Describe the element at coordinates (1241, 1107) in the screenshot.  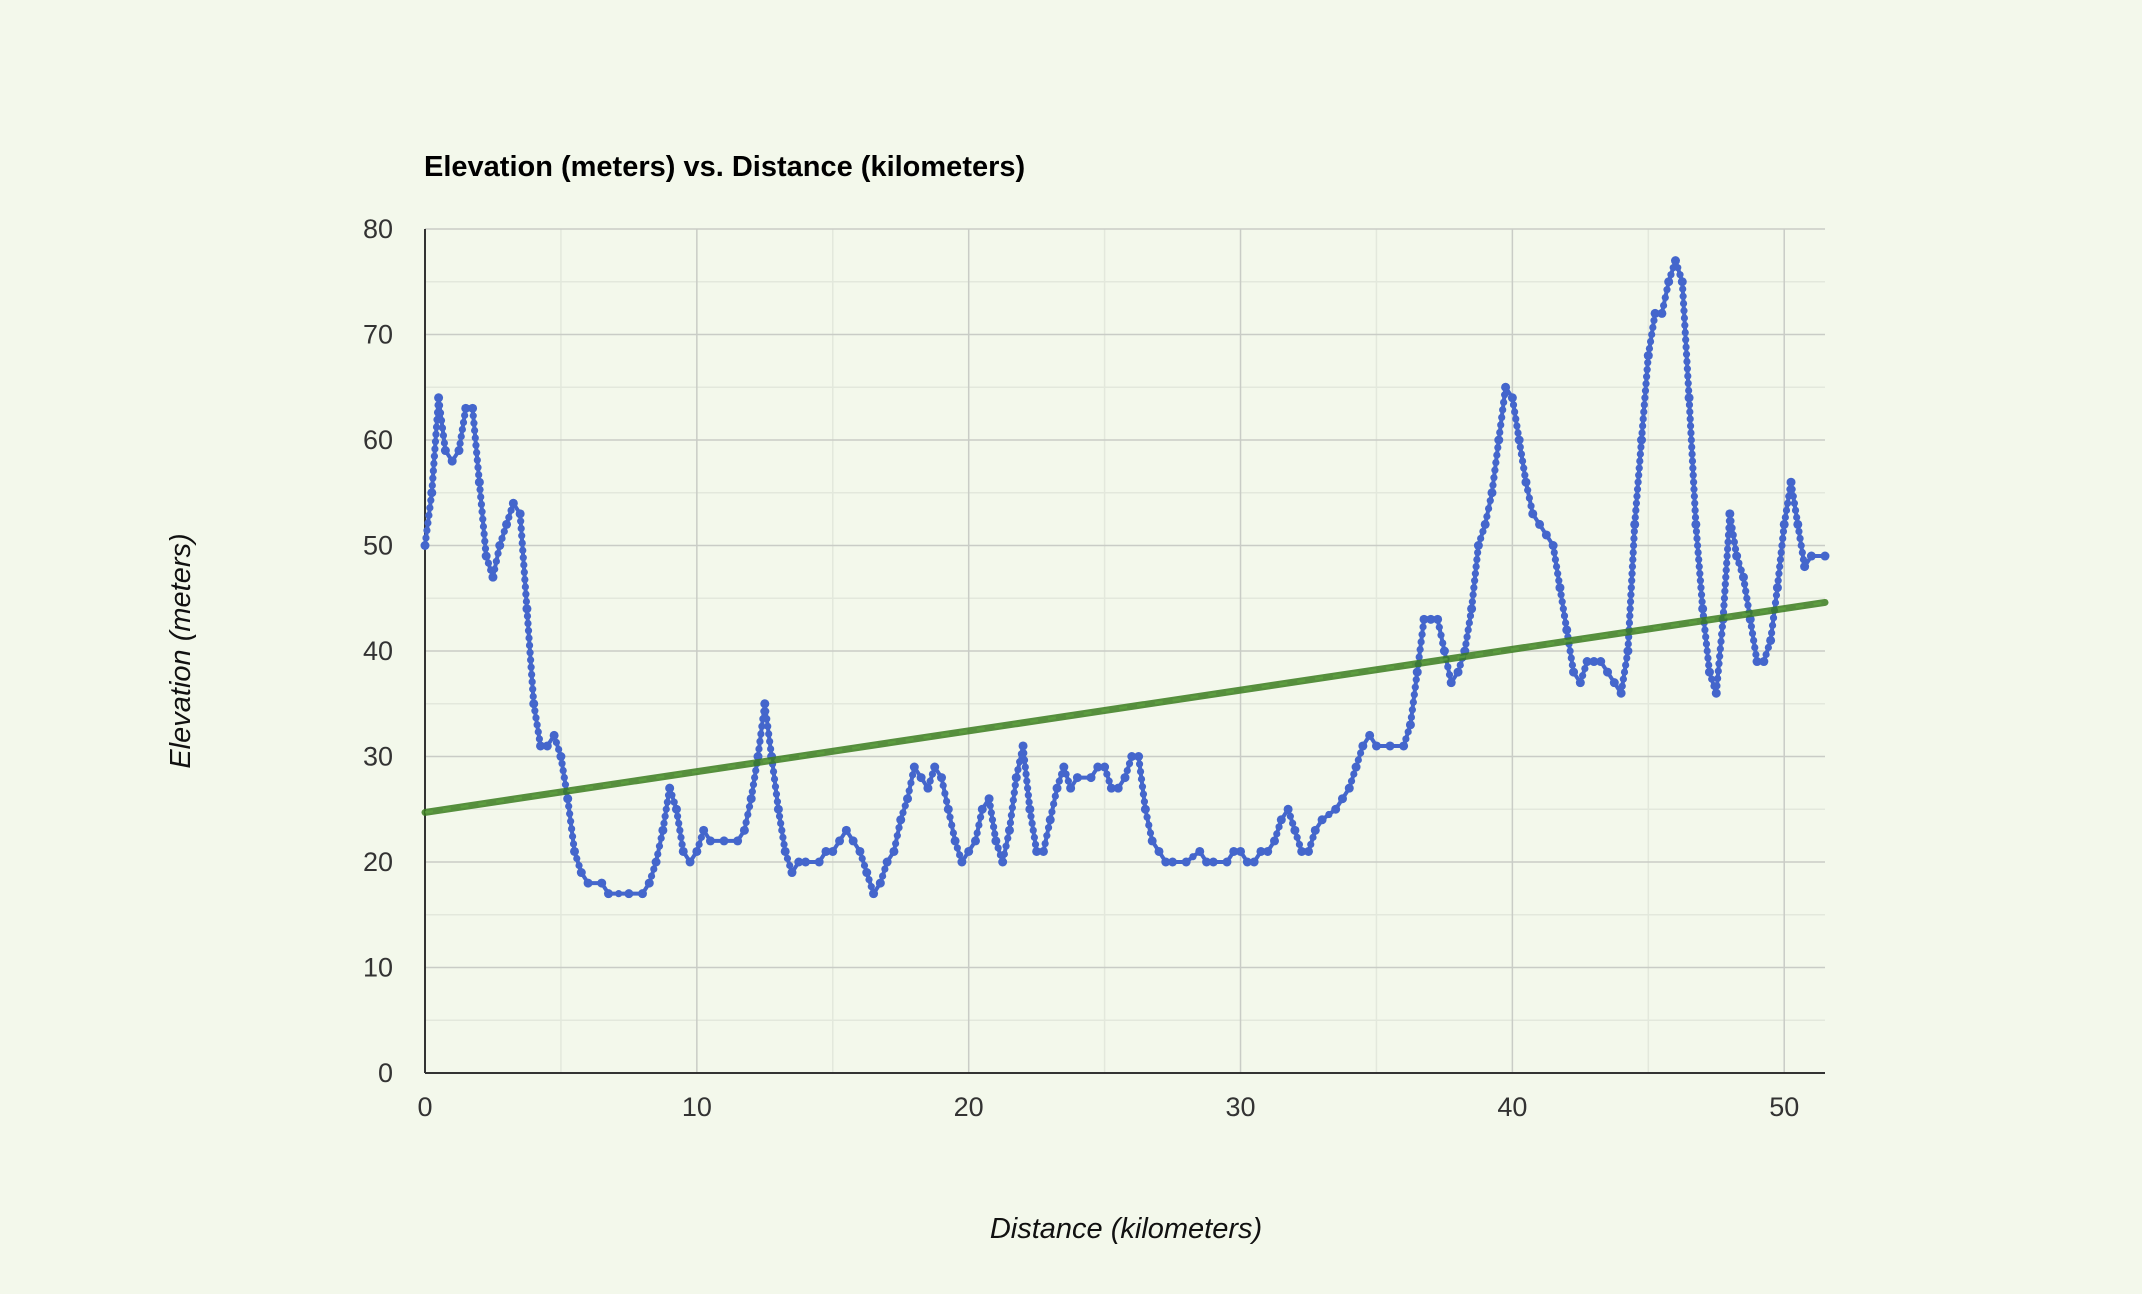
I see `x-tick-label: 30` at that location.